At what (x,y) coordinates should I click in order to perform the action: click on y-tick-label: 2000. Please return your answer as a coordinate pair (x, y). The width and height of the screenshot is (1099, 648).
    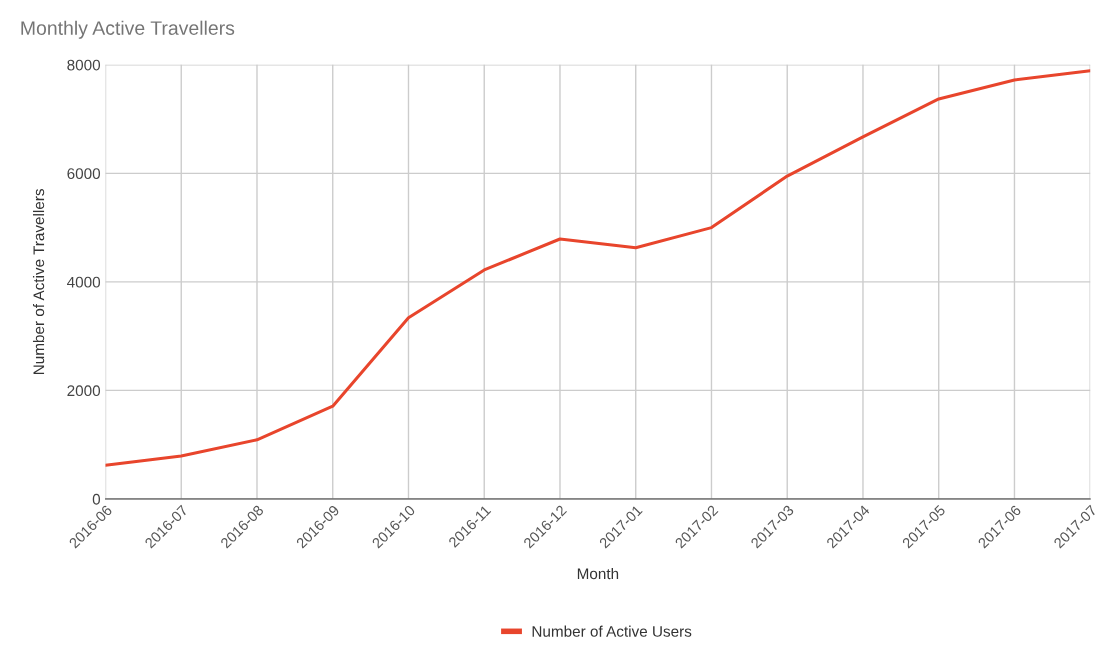
    Looking at the image, I should click on (84, 391).